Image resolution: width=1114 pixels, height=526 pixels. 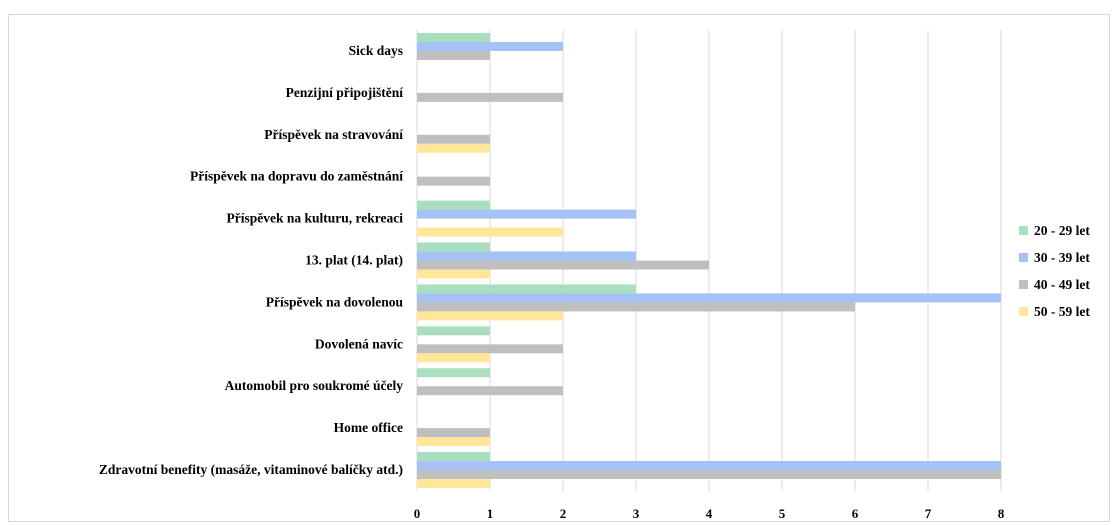 I want to click on x-tick-label: 4, so click(x=709, y=513).